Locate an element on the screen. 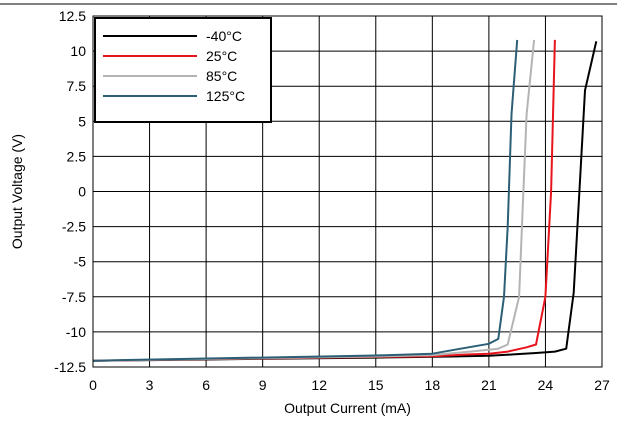 Image resolution: width=617 pixels, height=423 pixels. x-tick-label-1: 3 is located at coordinates (150, 385).